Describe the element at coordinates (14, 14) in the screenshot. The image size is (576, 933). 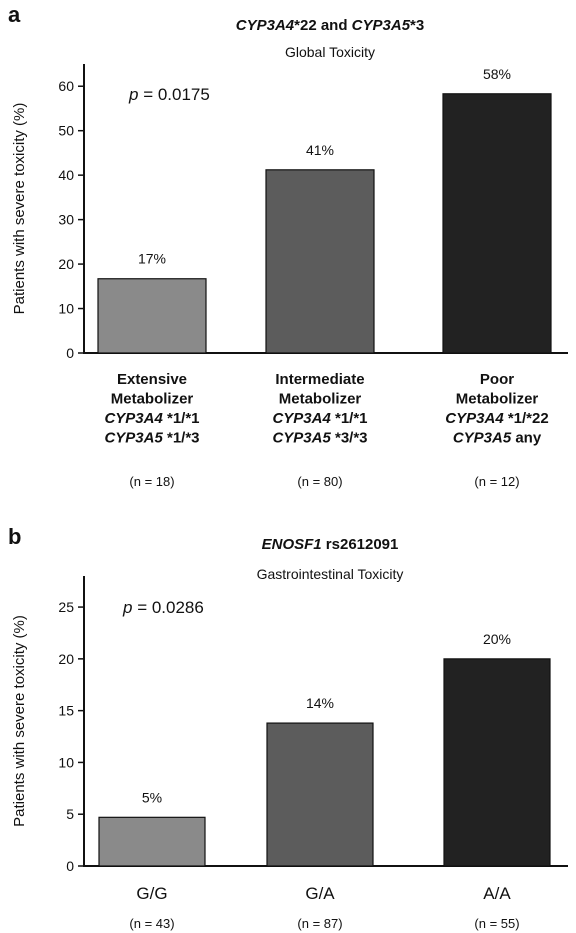
I see `panel-letter-a: a` at that location.